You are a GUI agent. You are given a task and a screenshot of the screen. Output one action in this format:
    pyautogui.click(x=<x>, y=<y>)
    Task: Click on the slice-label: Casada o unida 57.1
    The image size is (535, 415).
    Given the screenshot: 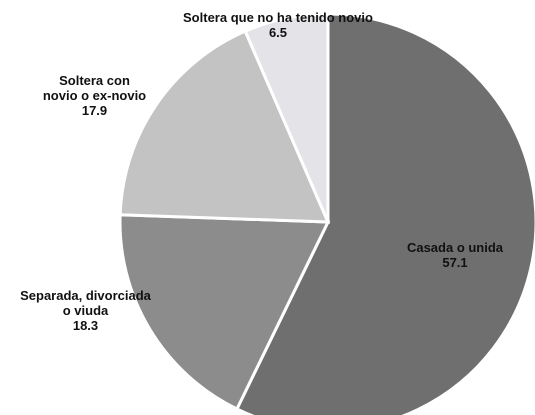 What is the action you would take?
    pyautogui.click(x=455, y=255)
    